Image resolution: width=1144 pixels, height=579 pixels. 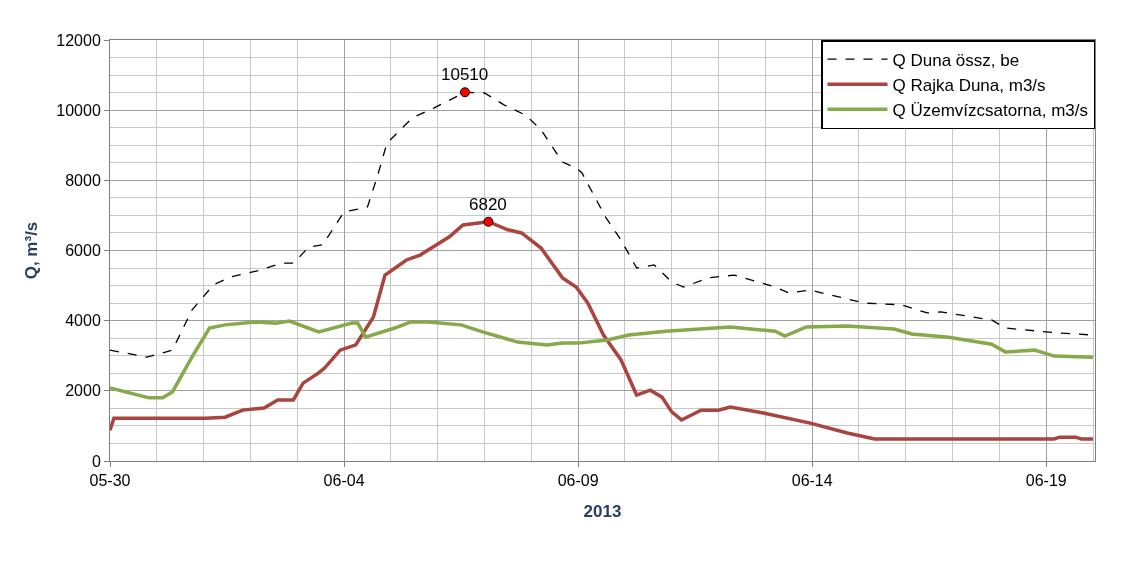 What do you see at coordinates (602, 511) in the screenshot?
I see `x-axis-title: 2013` at bounding box center [602, 511].